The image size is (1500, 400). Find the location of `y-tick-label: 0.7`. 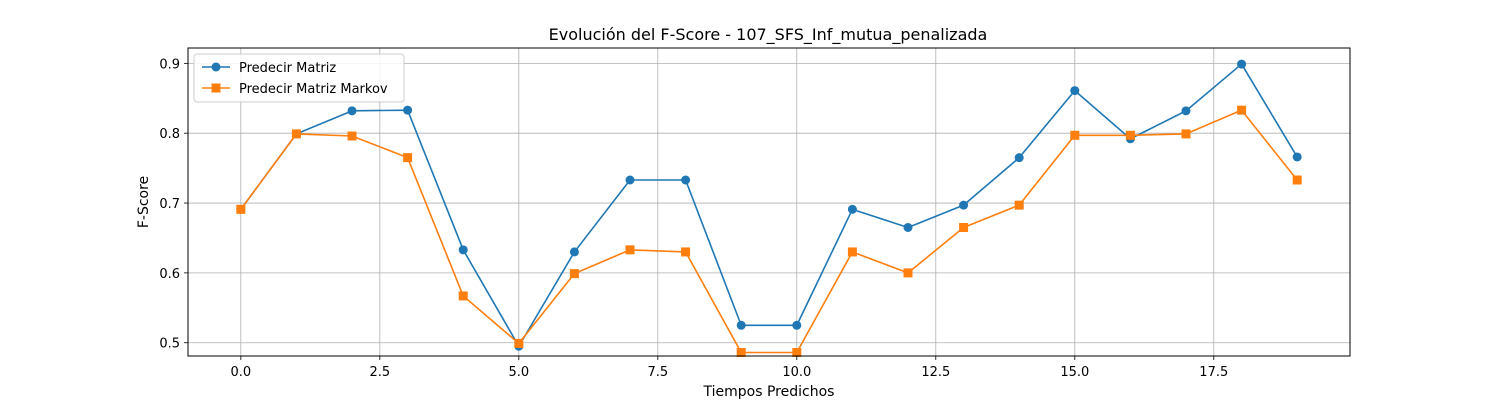

y-tick-label: 0.7 is located at coordinates (169, 204).